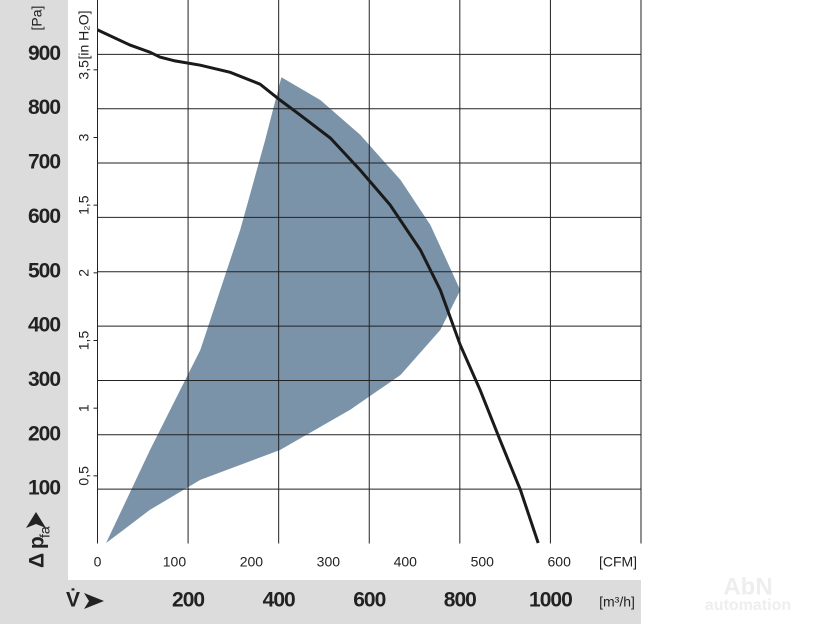 The image size is (816, 629). Describe the element at coordinates (84, 408) in the screenshot. I see `y2-tick-label: 1` at that location.